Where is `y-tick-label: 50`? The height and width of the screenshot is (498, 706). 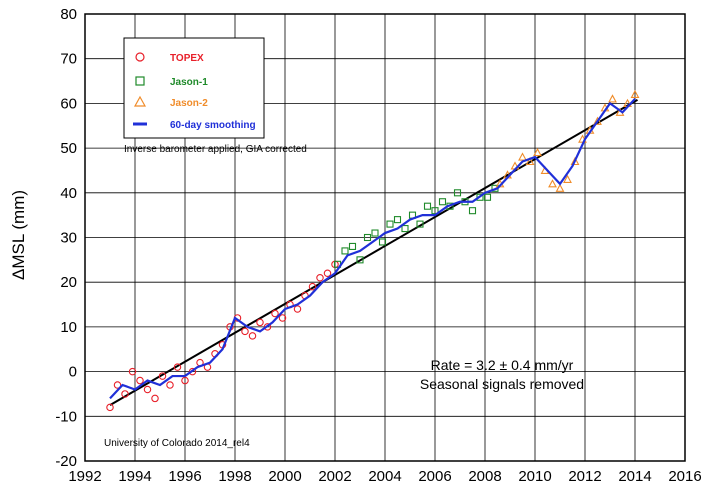 y-tick-label: 50 is located at coordinates (68, 148).